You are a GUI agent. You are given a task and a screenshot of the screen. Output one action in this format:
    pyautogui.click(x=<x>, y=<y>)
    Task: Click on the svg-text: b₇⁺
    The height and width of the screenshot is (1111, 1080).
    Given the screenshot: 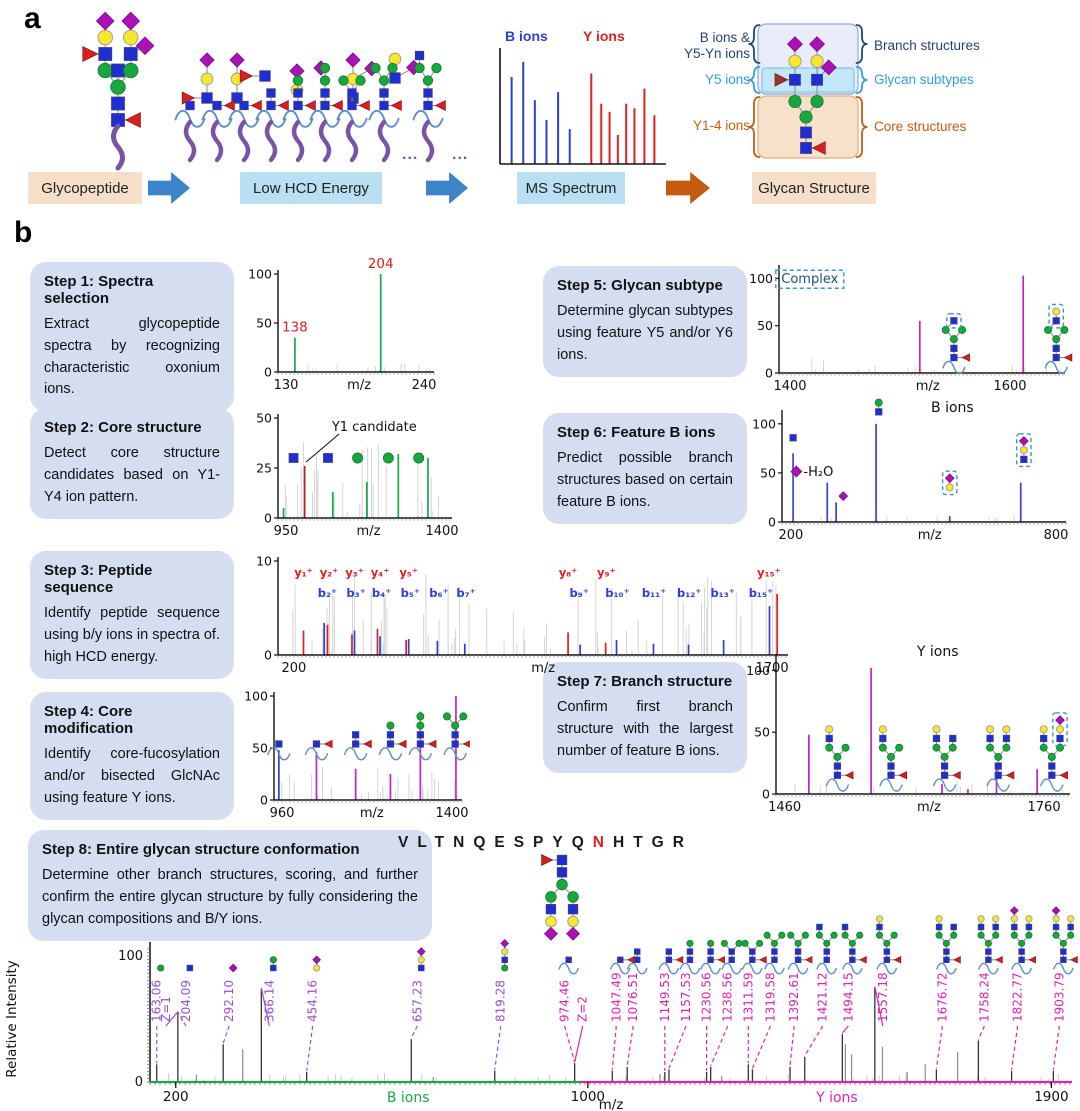 What is the action you would take?
    pyautogui.click(x=465, y=593)
    